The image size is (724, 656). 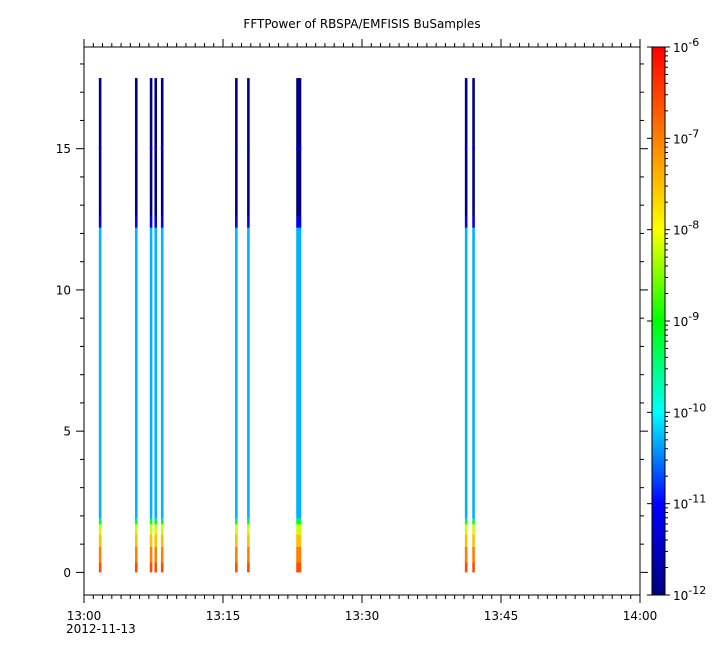 I want to click on x-axis-date-label: 2012-11-13, so click(x=101, y=629).